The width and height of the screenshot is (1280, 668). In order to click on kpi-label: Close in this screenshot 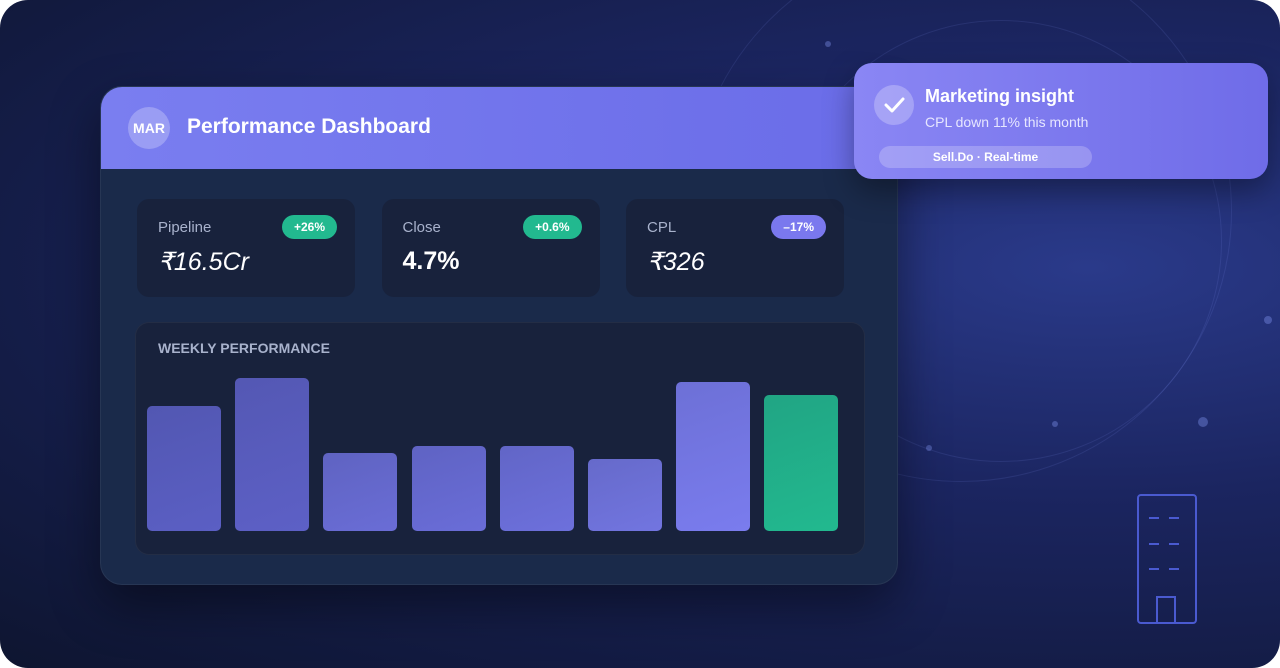, I will do `click(421, 227)`.